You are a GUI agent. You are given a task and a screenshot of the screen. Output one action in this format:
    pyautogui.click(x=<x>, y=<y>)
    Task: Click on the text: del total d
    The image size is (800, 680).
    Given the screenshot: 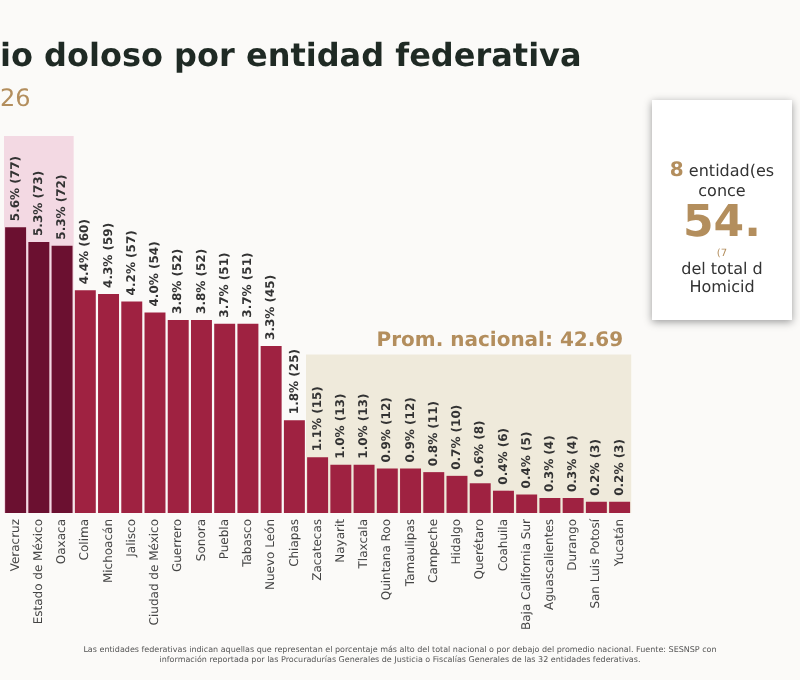 What is the action you would take?
    pyautogui.click(x=722, y=269)
    